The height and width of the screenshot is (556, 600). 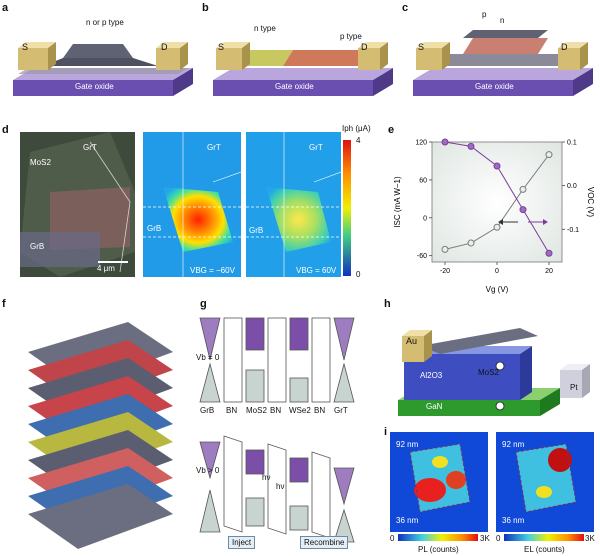 What do you see at coordinates (300, 410) in the screenshot?
I see `layer-label-wse2: WSe2` at bounding box center [300, 410].